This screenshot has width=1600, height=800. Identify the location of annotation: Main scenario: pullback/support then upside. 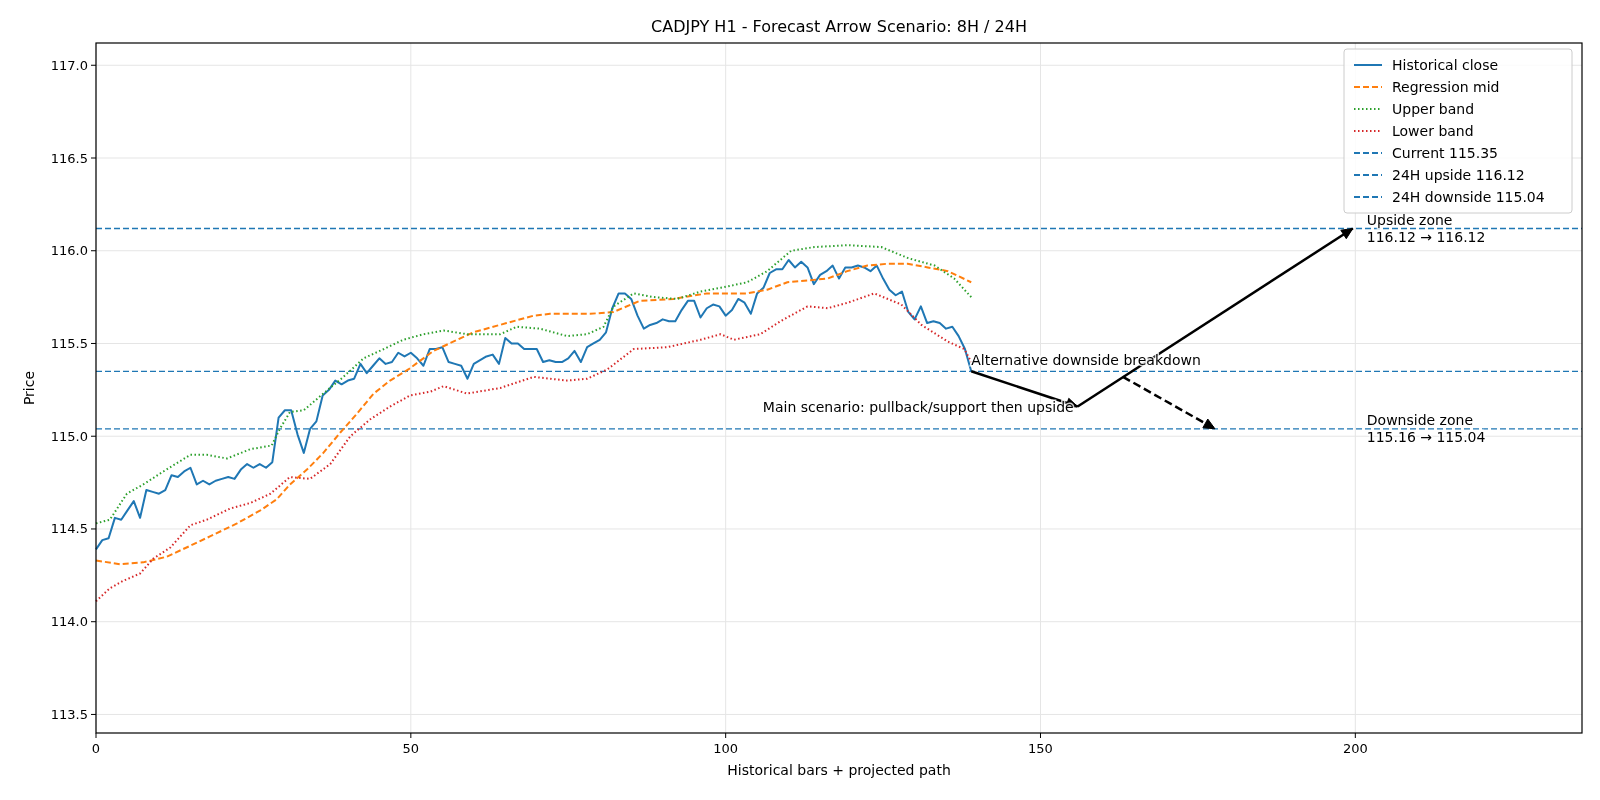
(918, 406).